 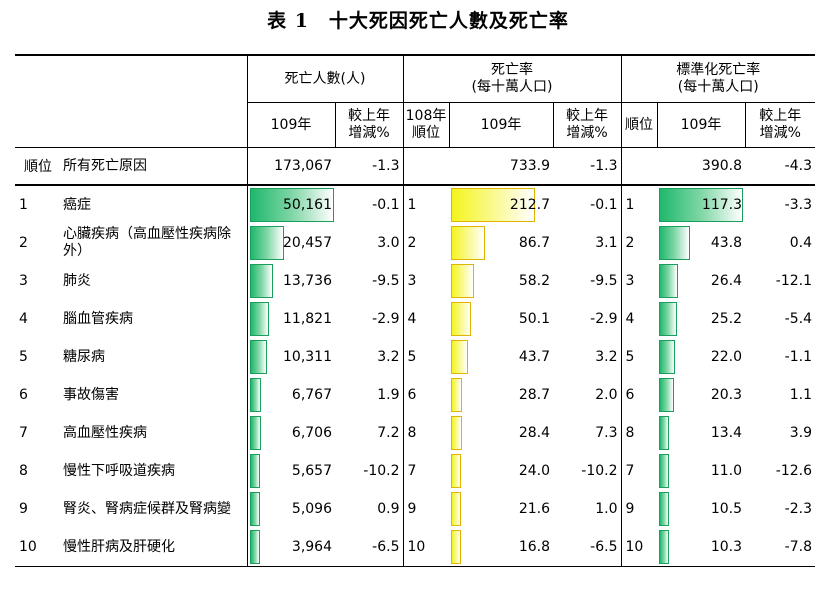 I want to click on table-row: 2 心臟疾病（高血壓性疾病除外） 20,457 3.0 2 86.7 3.1 2 43.8 0.4, so click(x=415, y=243).